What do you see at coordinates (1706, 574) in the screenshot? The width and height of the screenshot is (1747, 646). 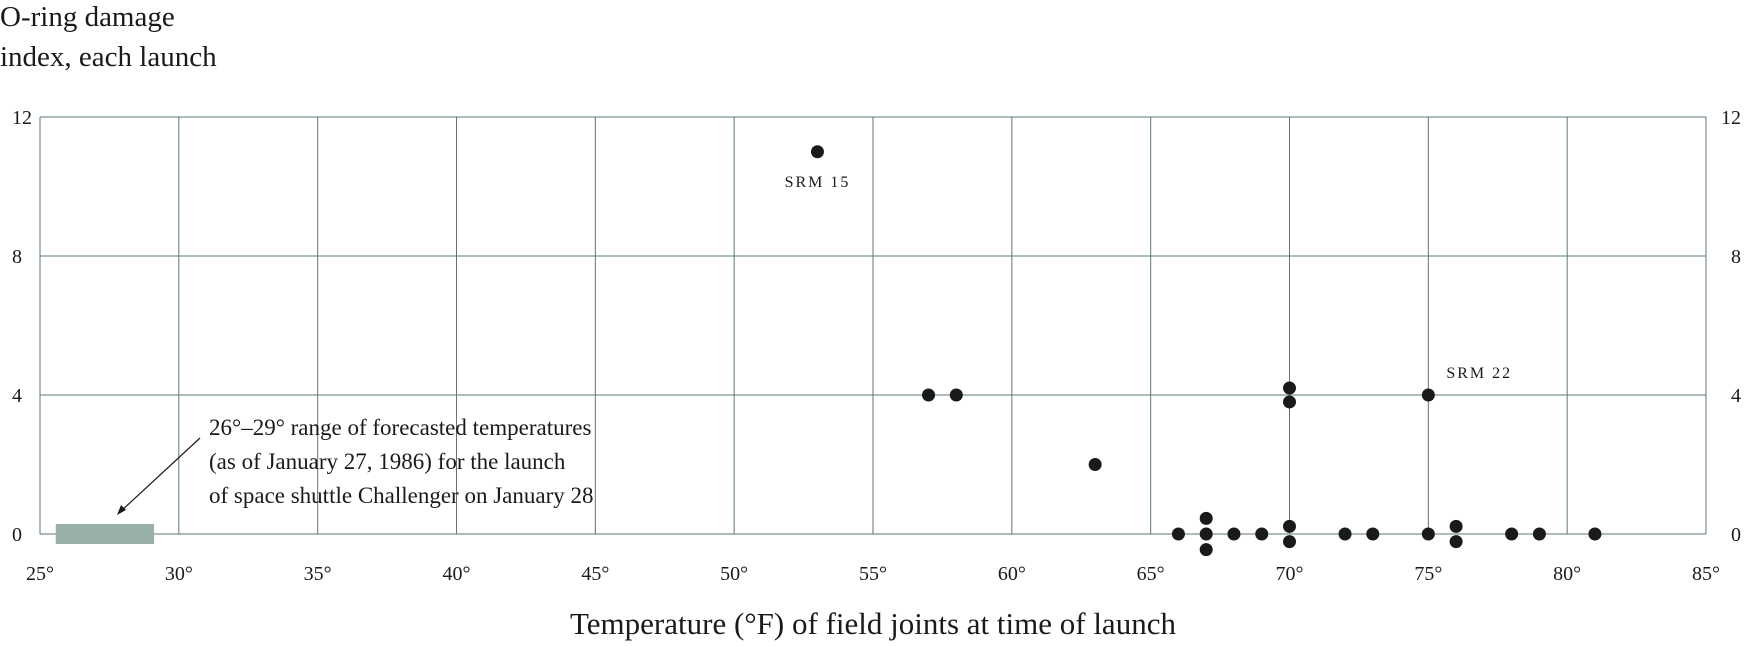 I see `x-tick-label-12: 85°` at bounding box center [1706, 574].